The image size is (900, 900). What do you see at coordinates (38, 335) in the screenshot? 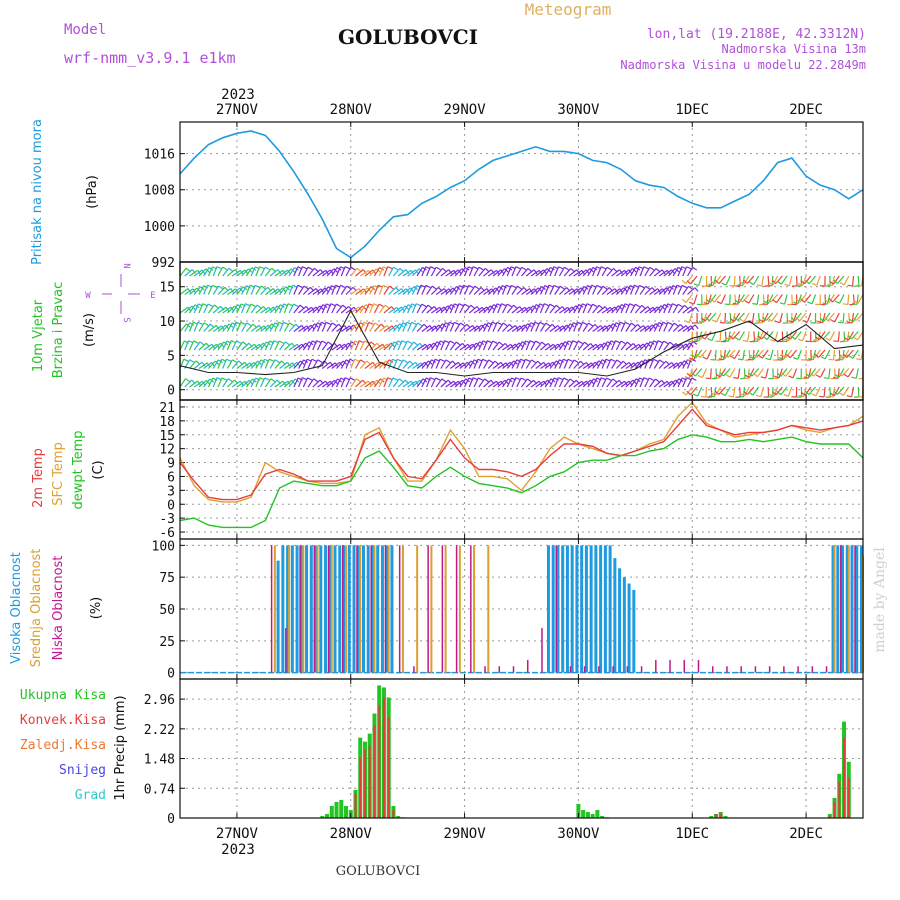
I see `wind-ylabel-1: 10m Vjetar` at bounding box center [38, 335].